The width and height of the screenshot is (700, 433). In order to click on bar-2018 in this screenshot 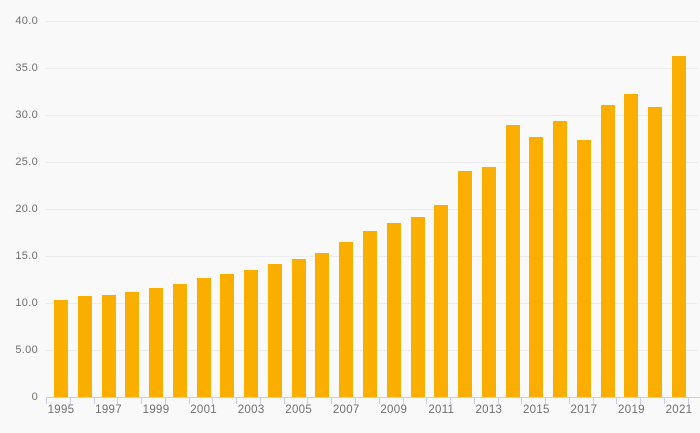, I will do `click(607, 250)`.